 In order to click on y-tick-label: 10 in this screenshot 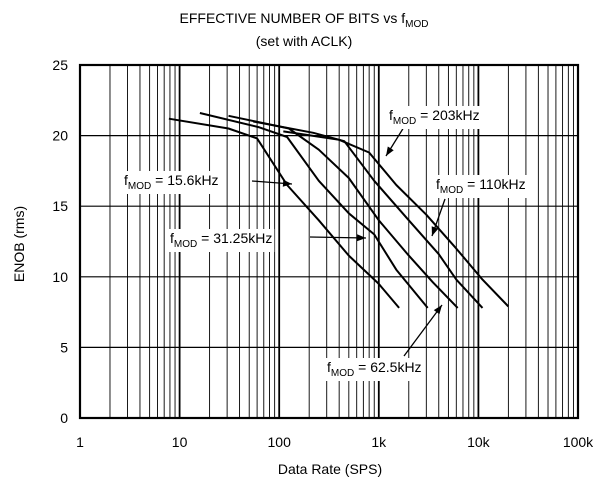, I will do `click(60, 277)`.